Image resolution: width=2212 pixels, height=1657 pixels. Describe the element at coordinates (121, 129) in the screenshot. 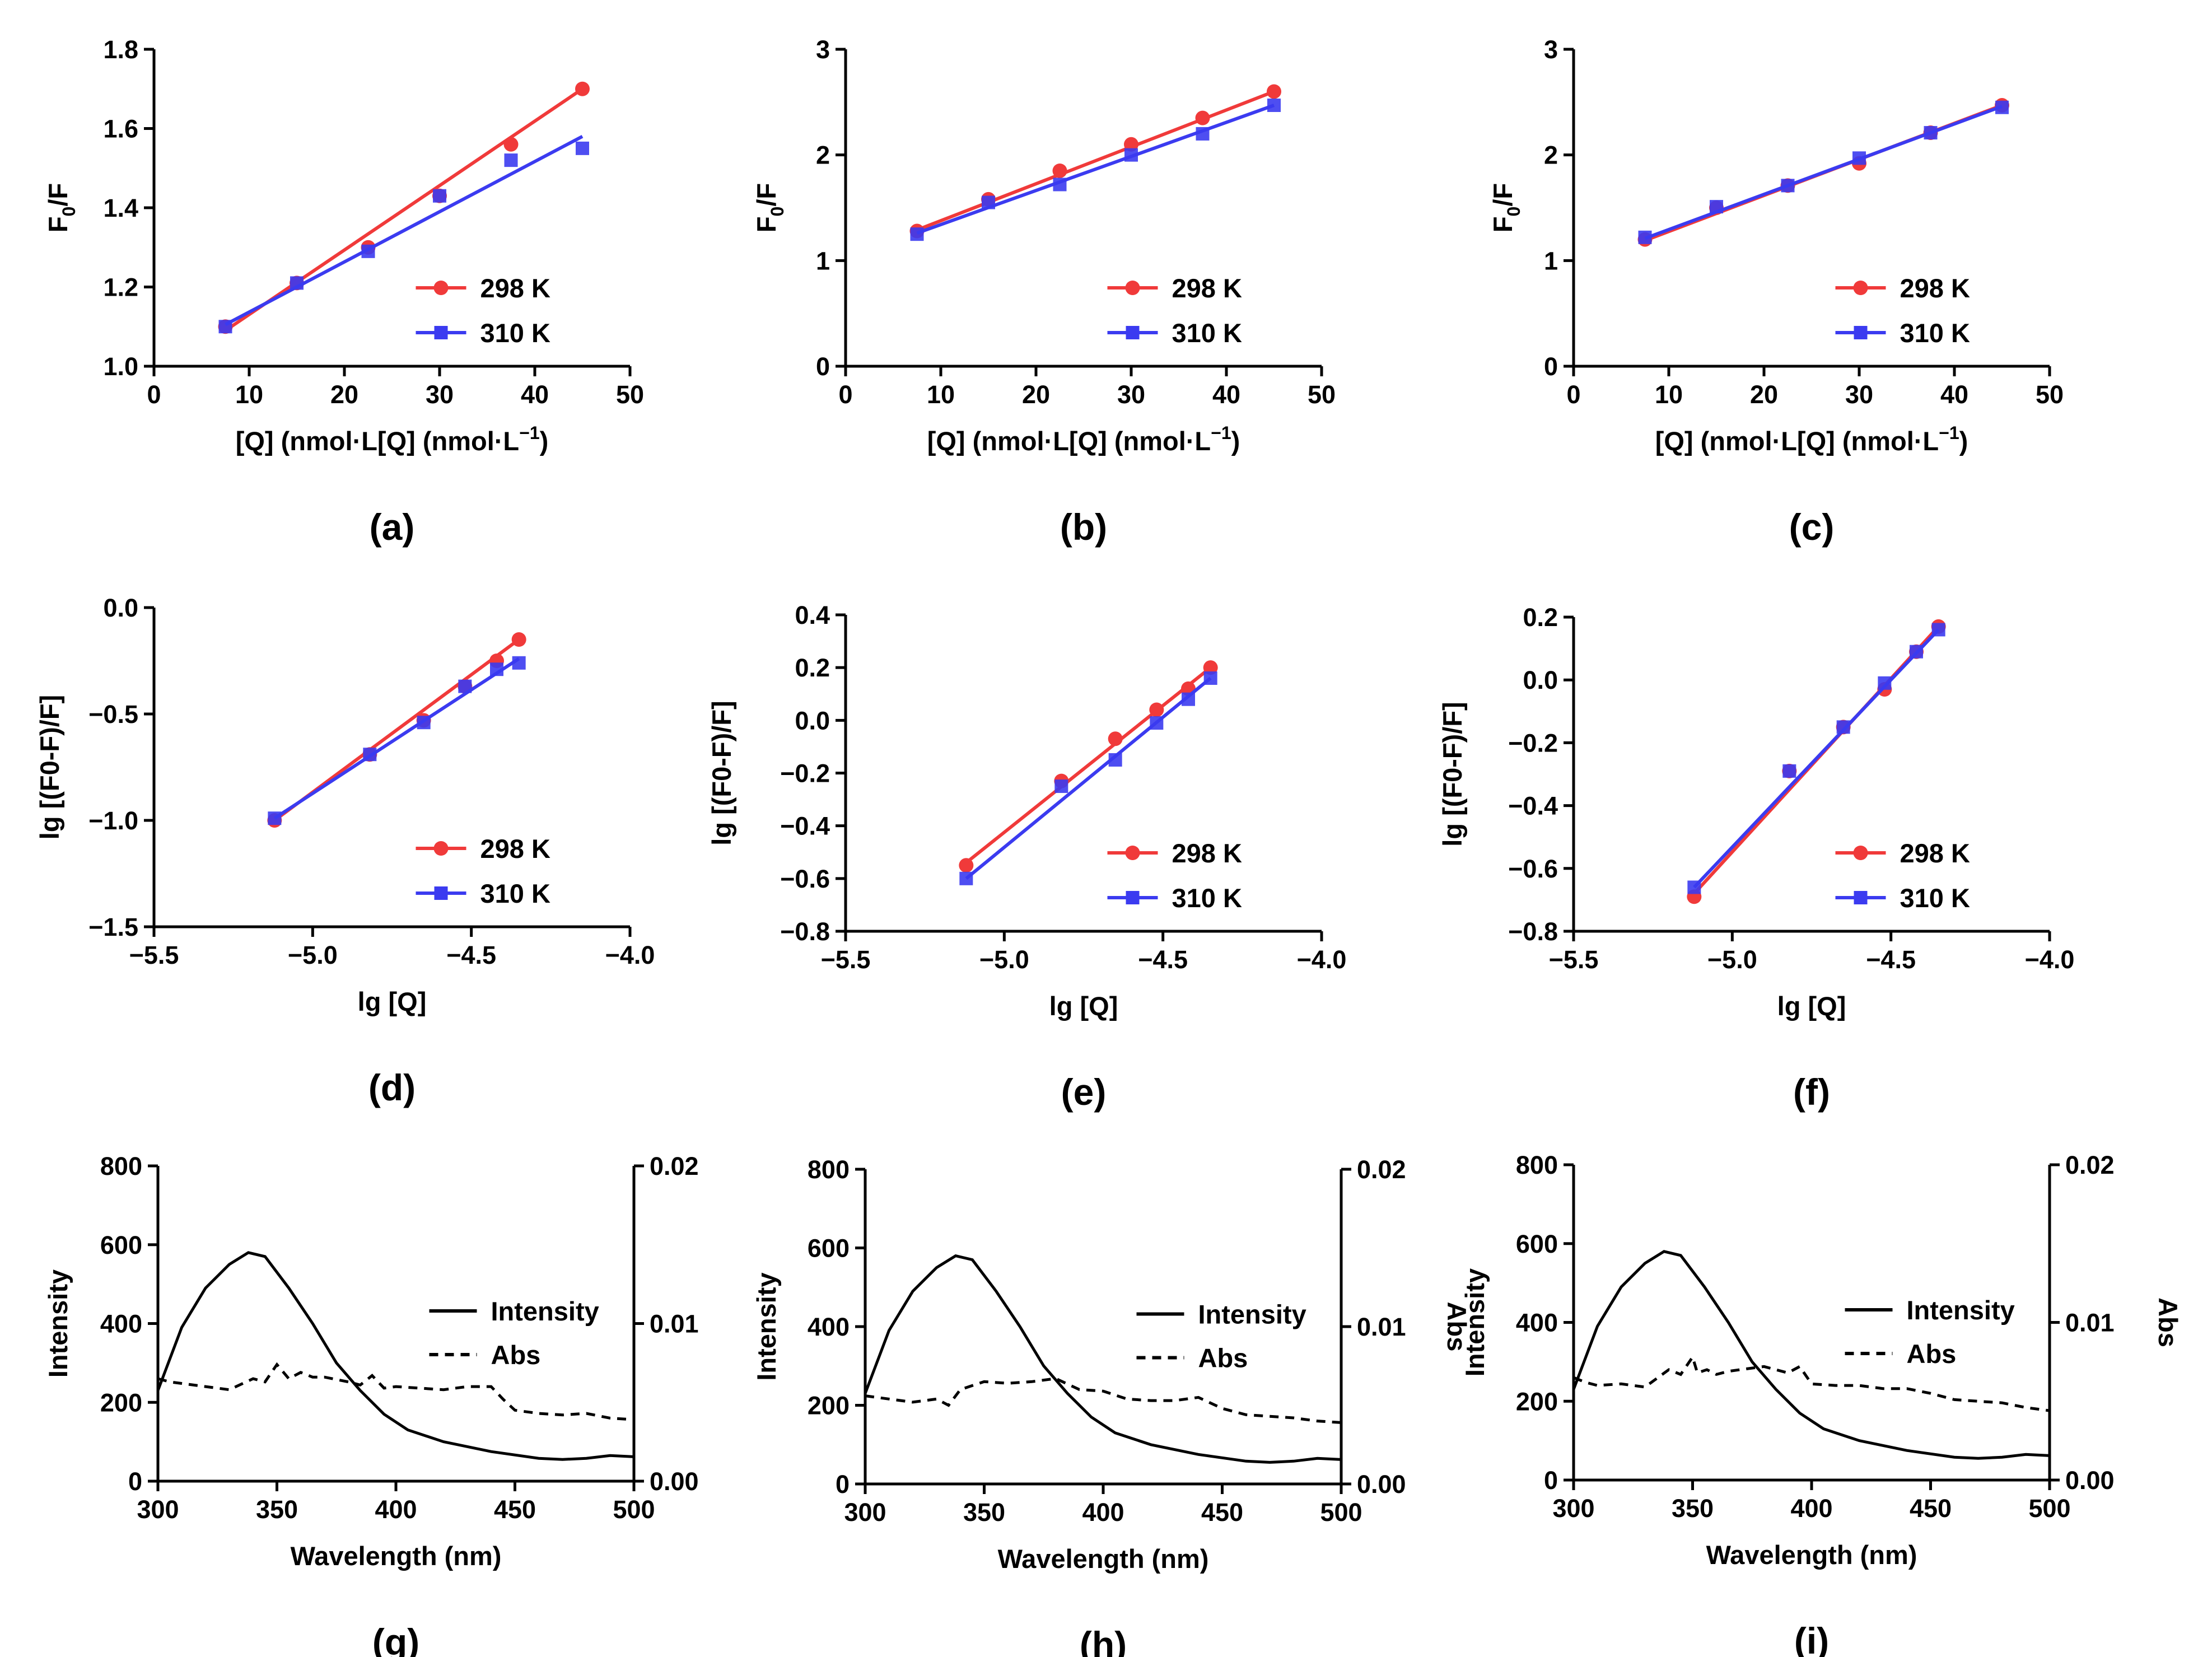

I see `y-tick-label: 1.6` at that location.